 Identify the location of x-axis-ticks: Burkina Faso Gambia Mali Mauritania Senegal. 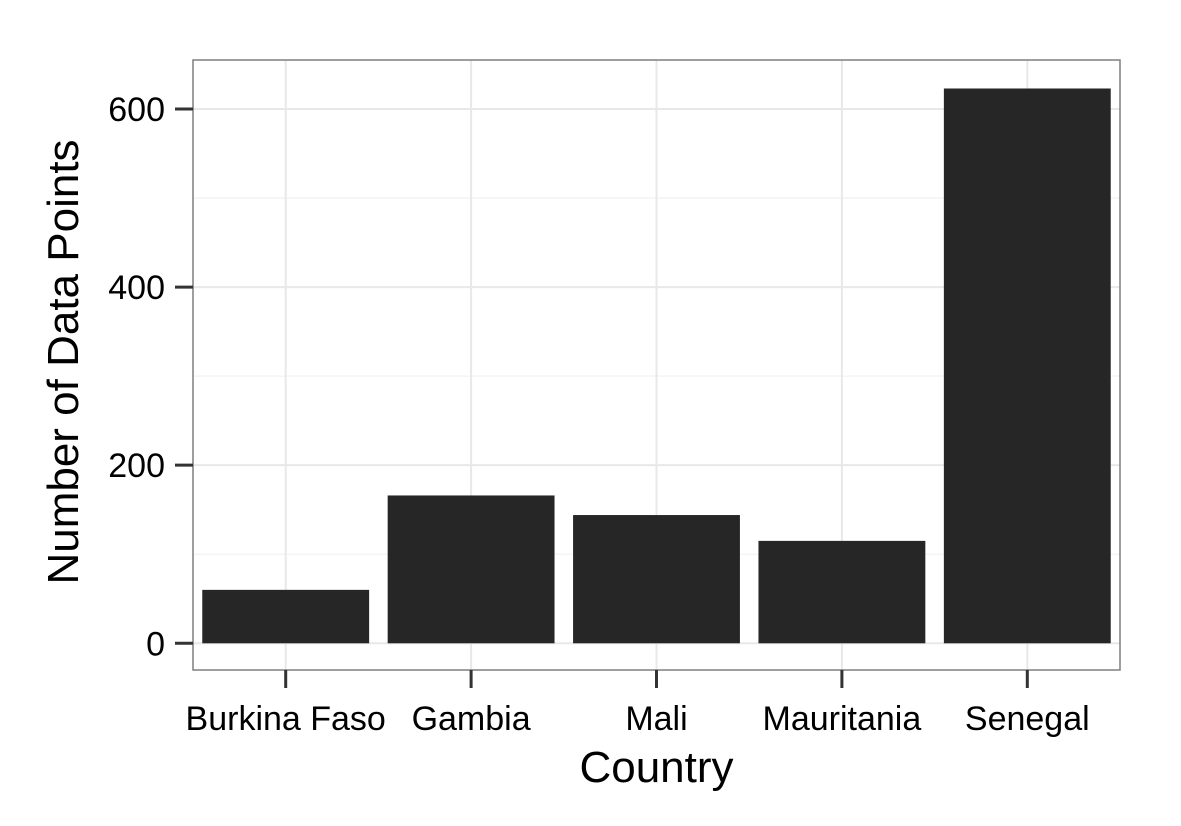
(638, 704).